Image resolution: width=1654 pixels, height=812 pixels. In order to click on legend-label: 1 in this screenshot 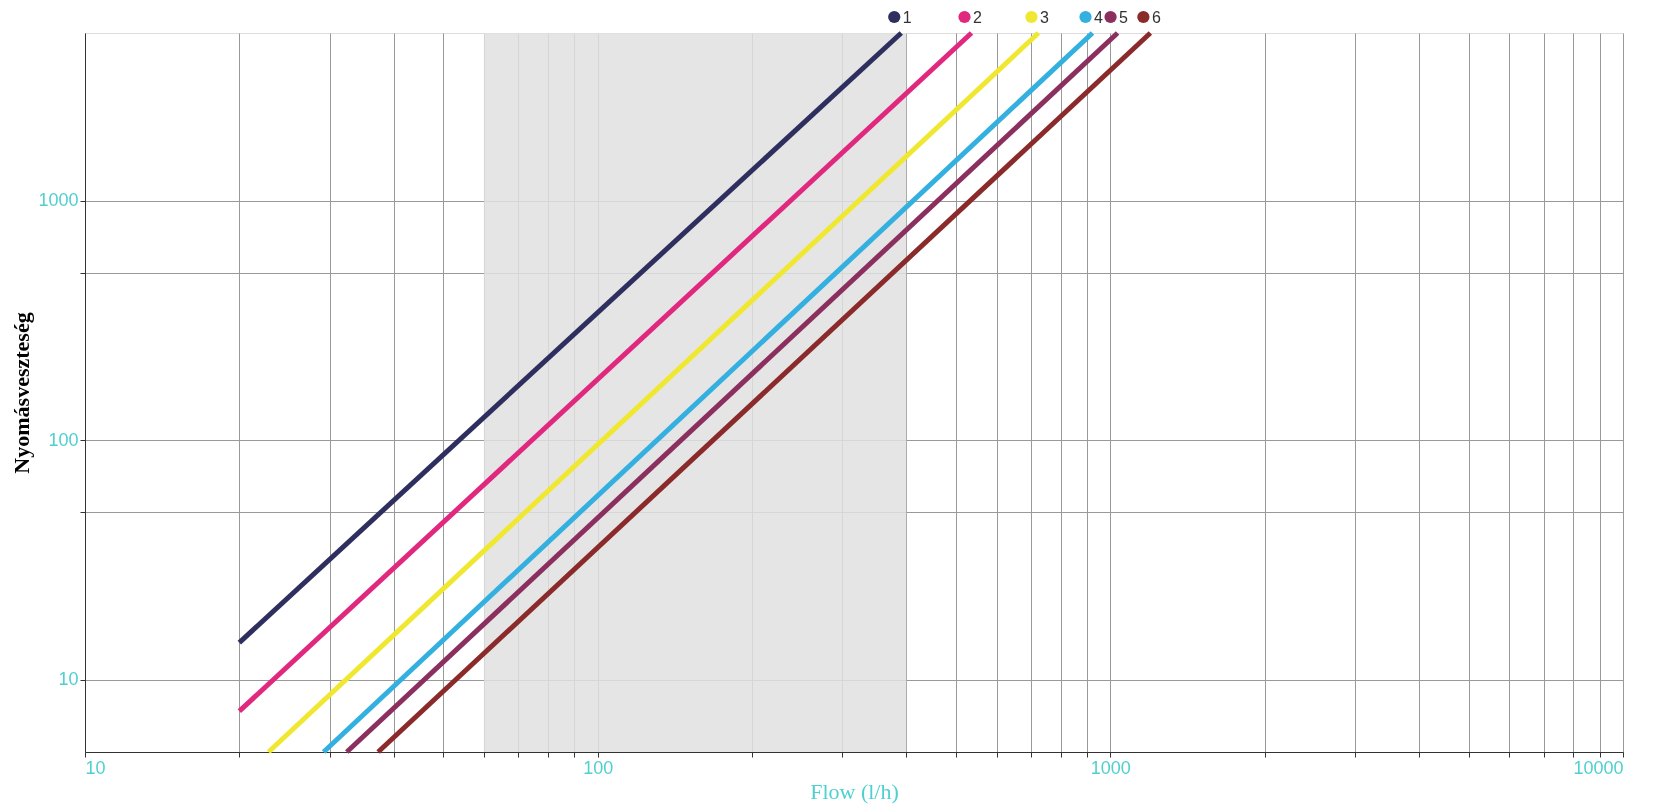, I will do `click(907, 17)`.